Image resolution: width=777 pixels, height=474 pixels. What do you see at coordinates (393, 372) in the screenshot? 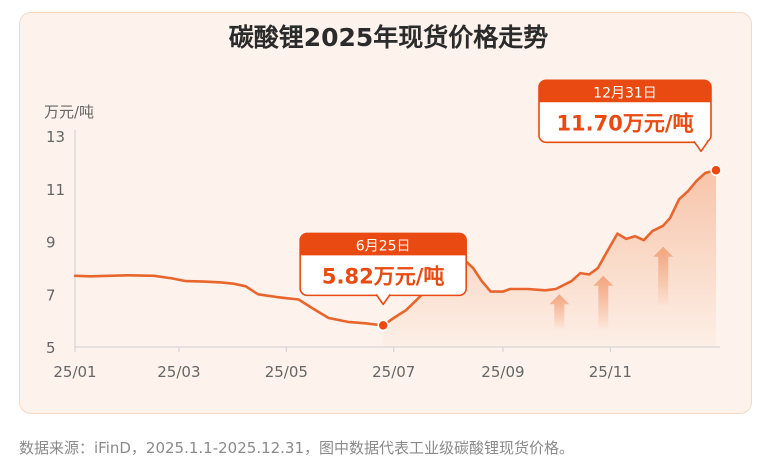
I see `x-tick-label-25-07: 25/07` at bounding box center [393, 372].